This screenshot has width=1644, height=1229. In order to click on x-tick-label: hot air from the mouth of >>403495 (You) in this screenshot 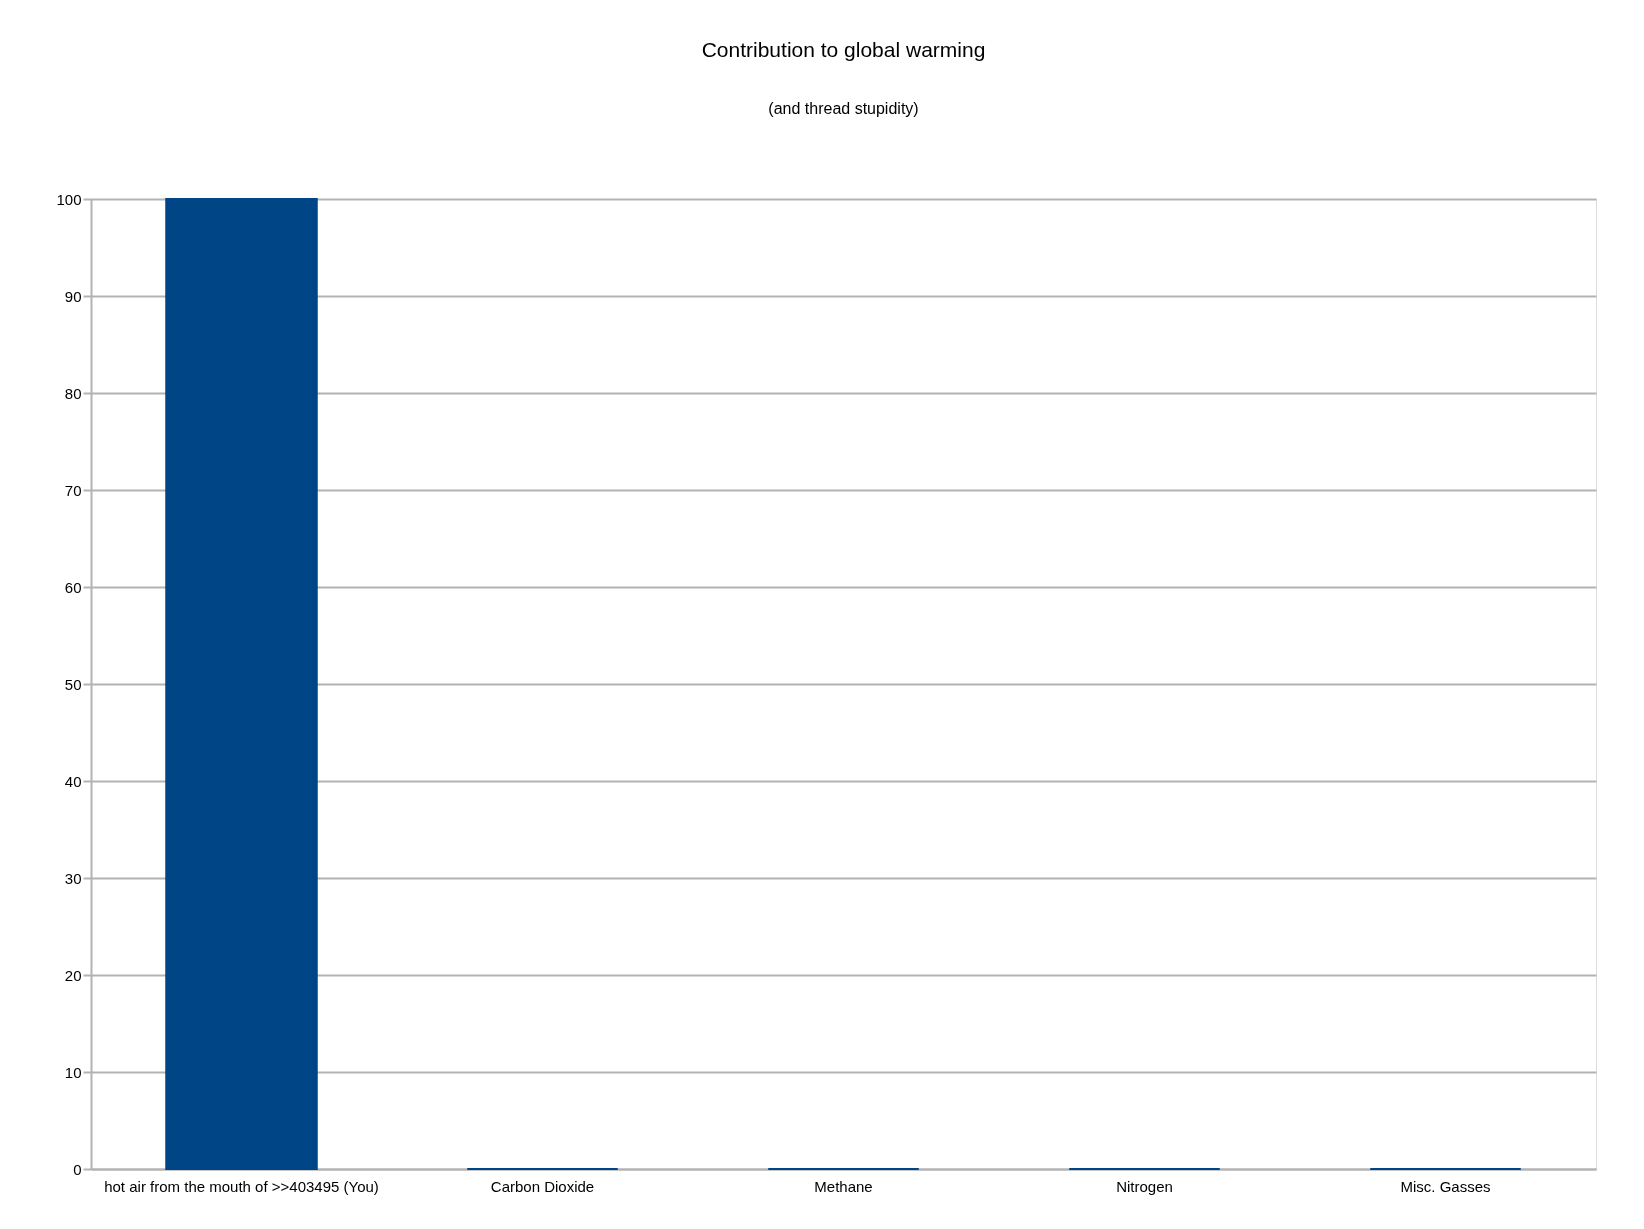, I will do `click(241, 1186)`.